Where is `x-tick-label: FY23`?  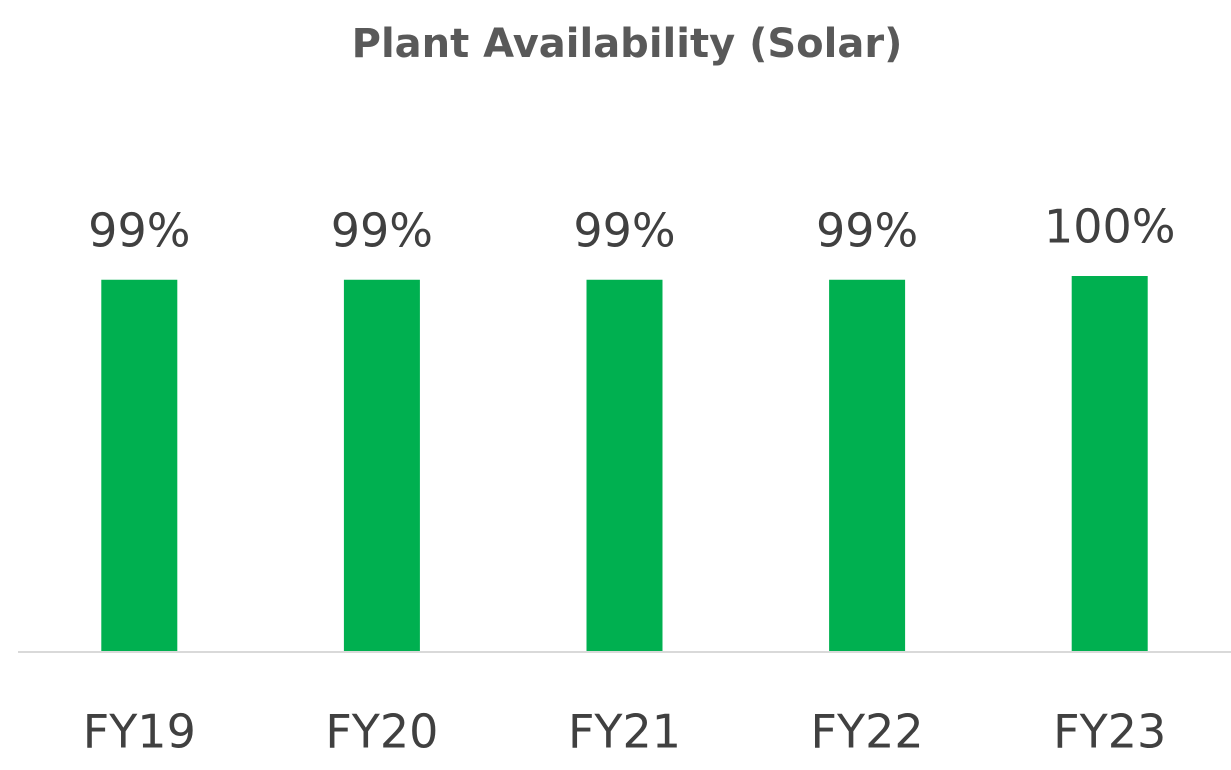 x-tick-label: FY23 is located at coordinates (1109, 732).